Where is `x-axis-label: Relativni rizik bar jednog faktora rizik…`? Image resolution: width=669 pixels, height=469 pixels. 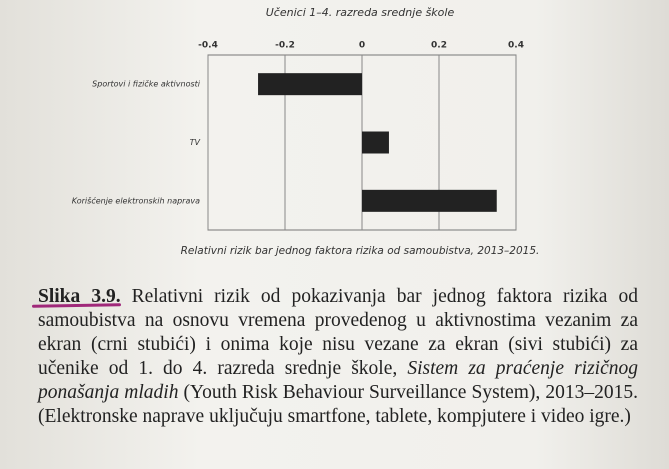 x-axis-label: Relativni rizik bar jednog faktora rizik… is located at coordinates (360, 251).